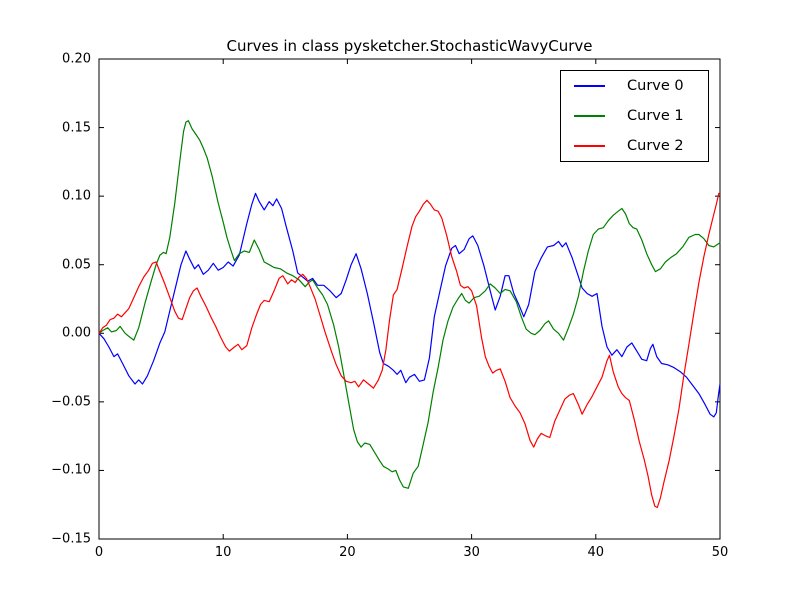 This screenshot has height=600, width=800. What do you see at coordinates (76, 265) in the screenshot?
I see `y-tick-label: 0.05` at bounding box center [76, 265].